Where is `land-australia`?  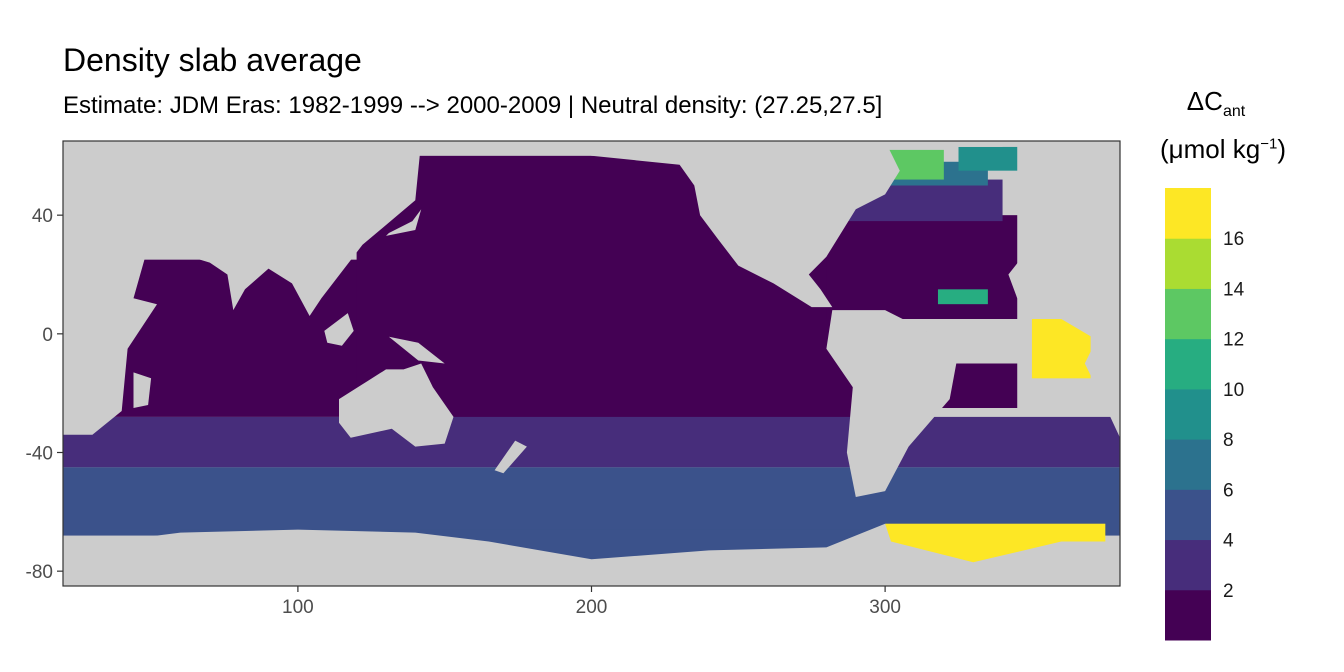 land-australia is located at coordinates (396, 405).